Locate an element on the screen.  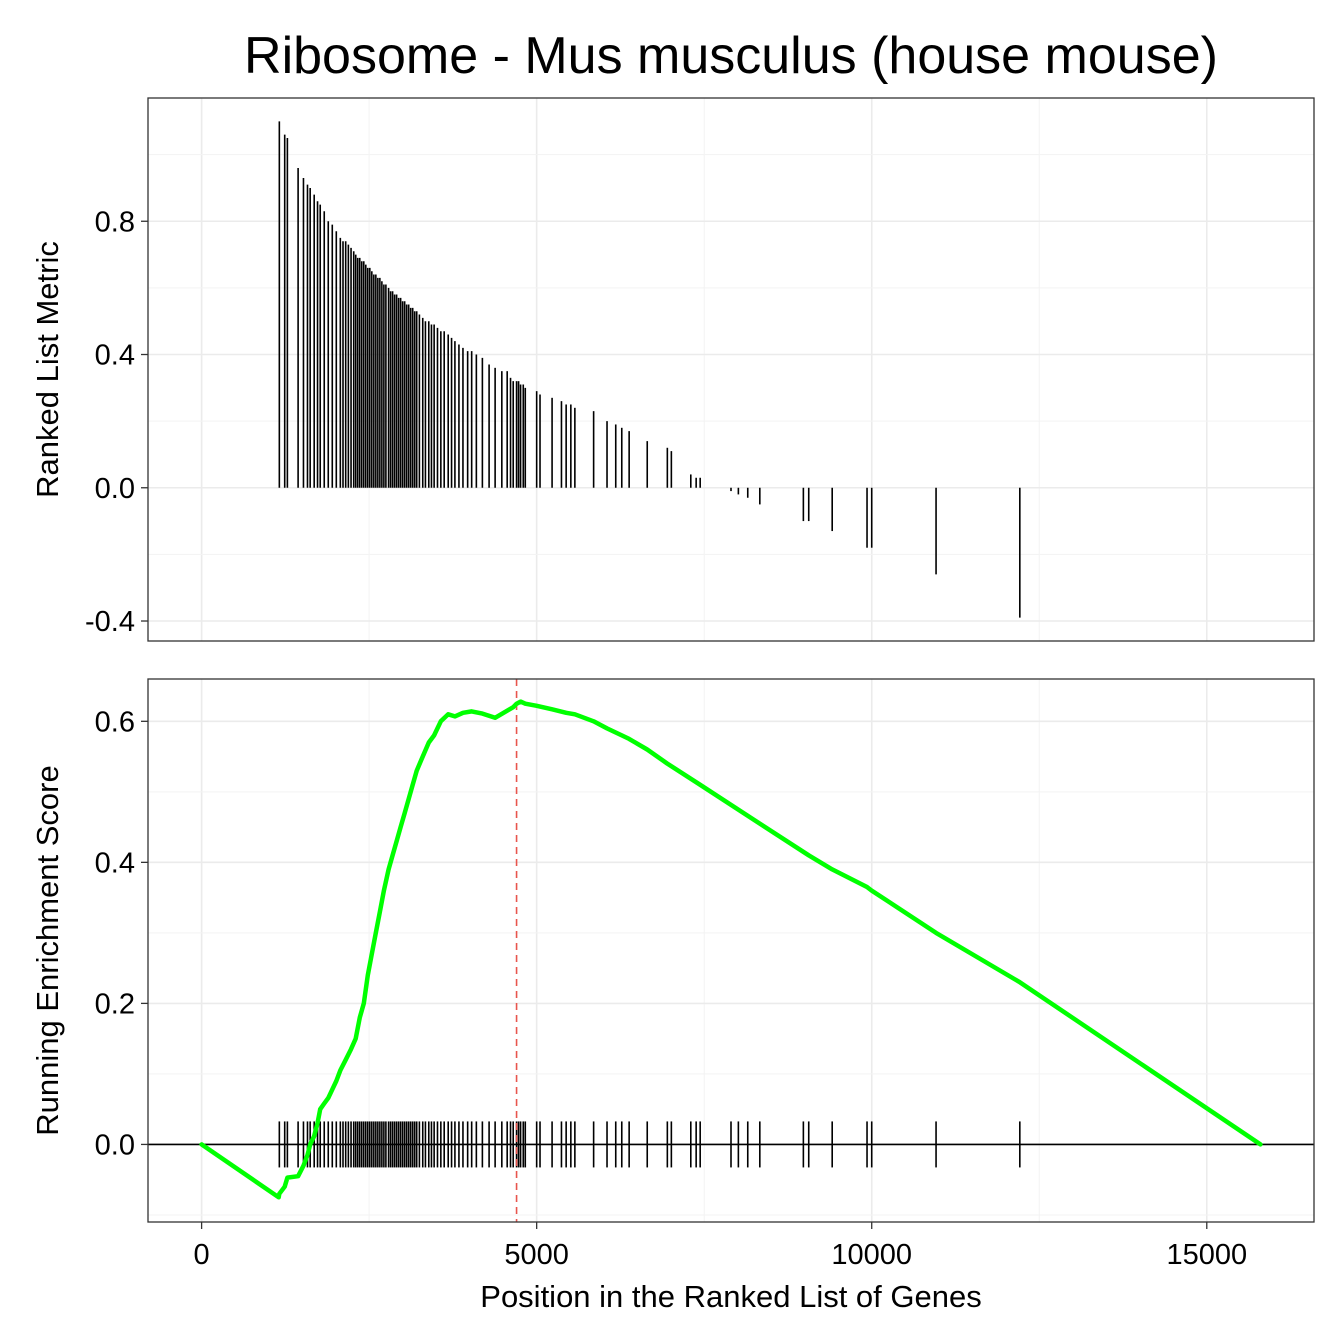
x-tick-label: 10000 is located at coordinates (871, 1255).